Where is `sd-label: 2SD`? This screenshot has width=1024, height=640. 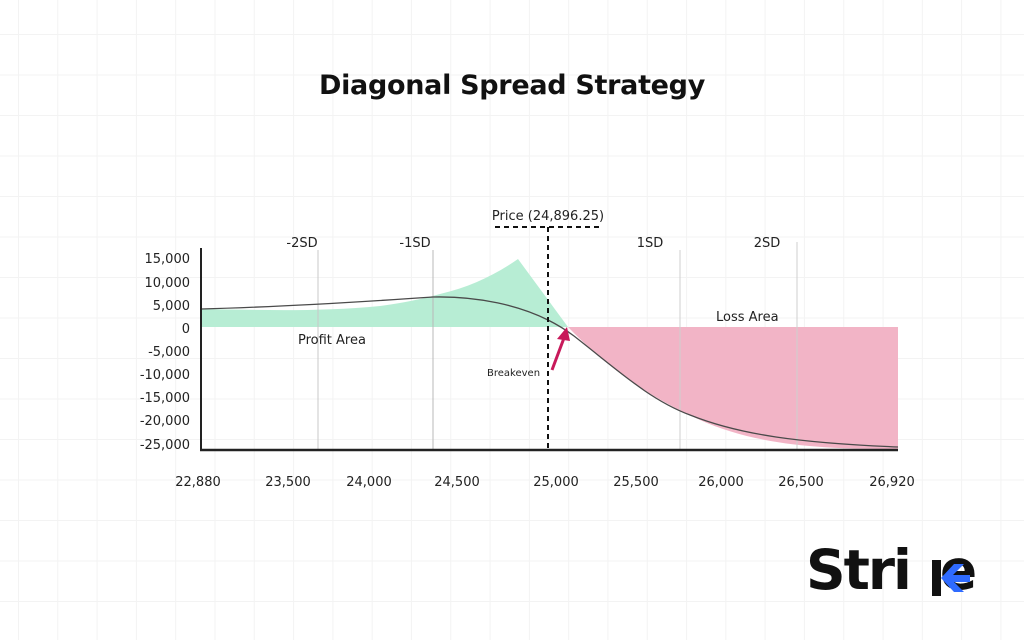 sd-label: 2SD is located at coordinates (767, 243).